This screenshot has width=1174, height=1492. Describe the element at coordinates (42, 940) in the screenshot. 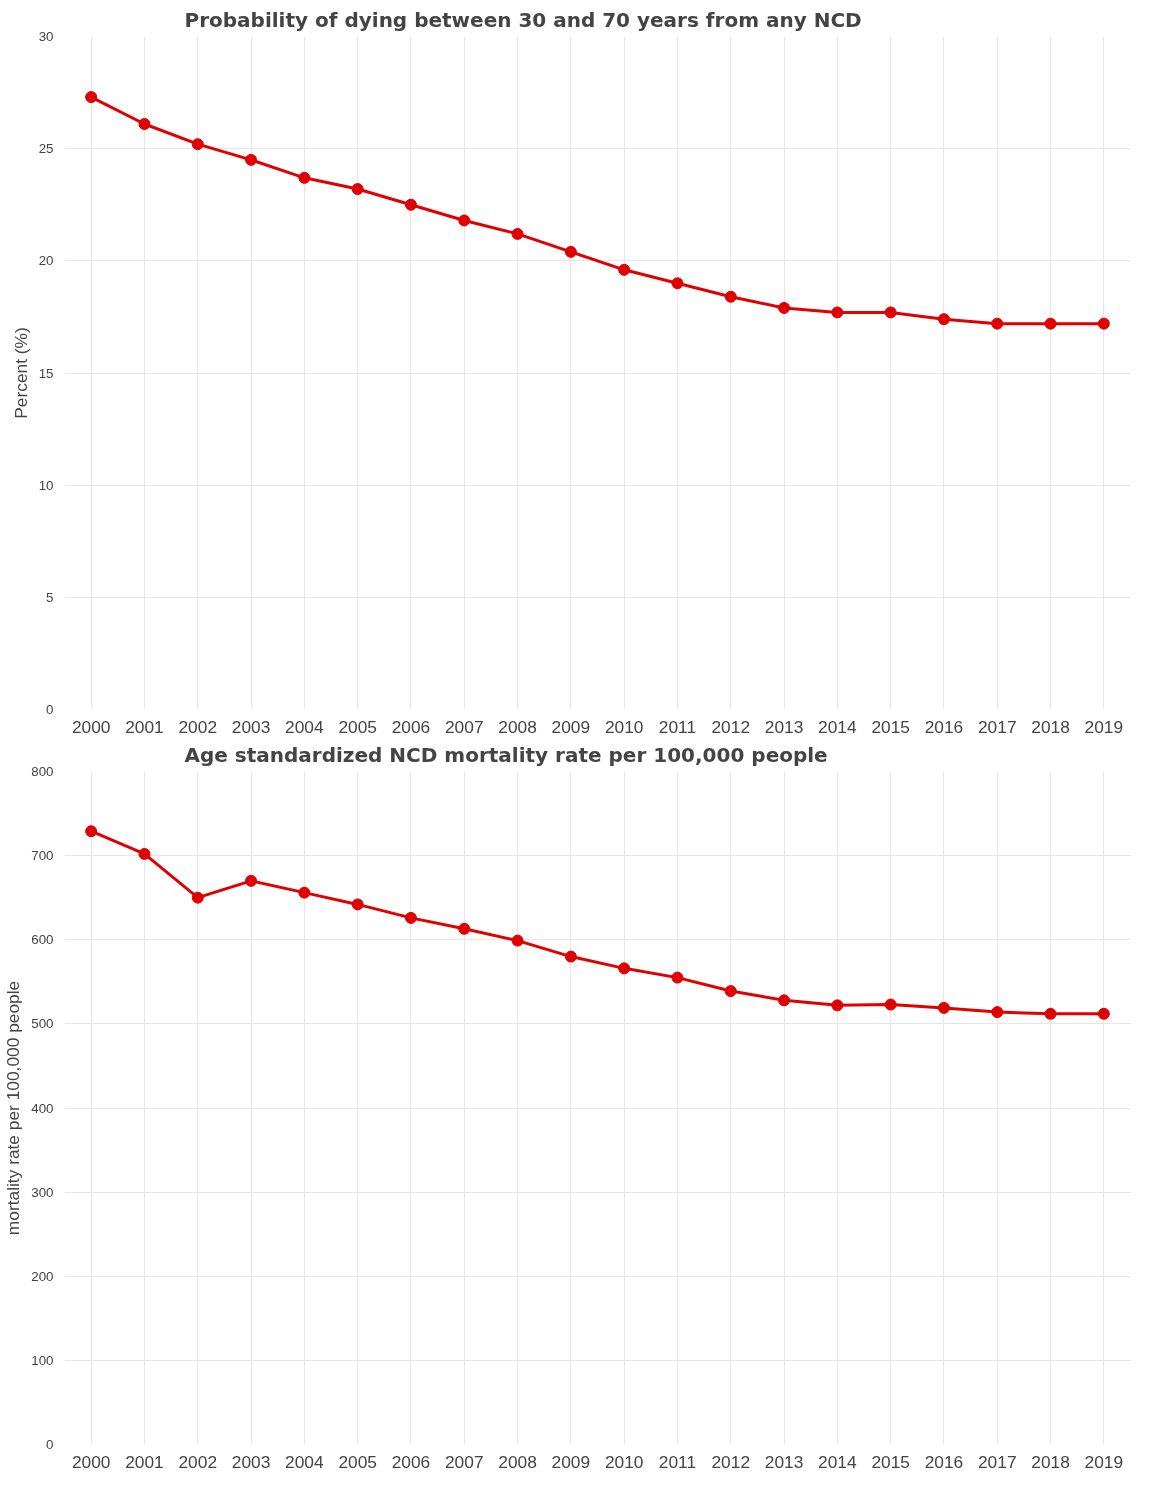

I see `y-tick-label: 600` at that location.